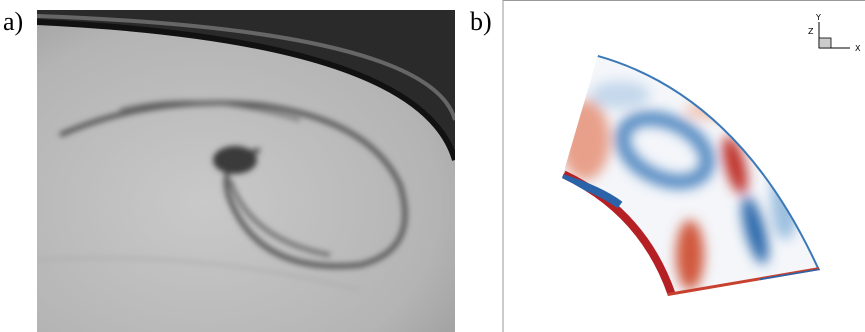 The width and height of the screenshot is (865, 332). Describe the element at coordinates (818, 17) in the screenshot. I see `axis-label: Y` at that location.